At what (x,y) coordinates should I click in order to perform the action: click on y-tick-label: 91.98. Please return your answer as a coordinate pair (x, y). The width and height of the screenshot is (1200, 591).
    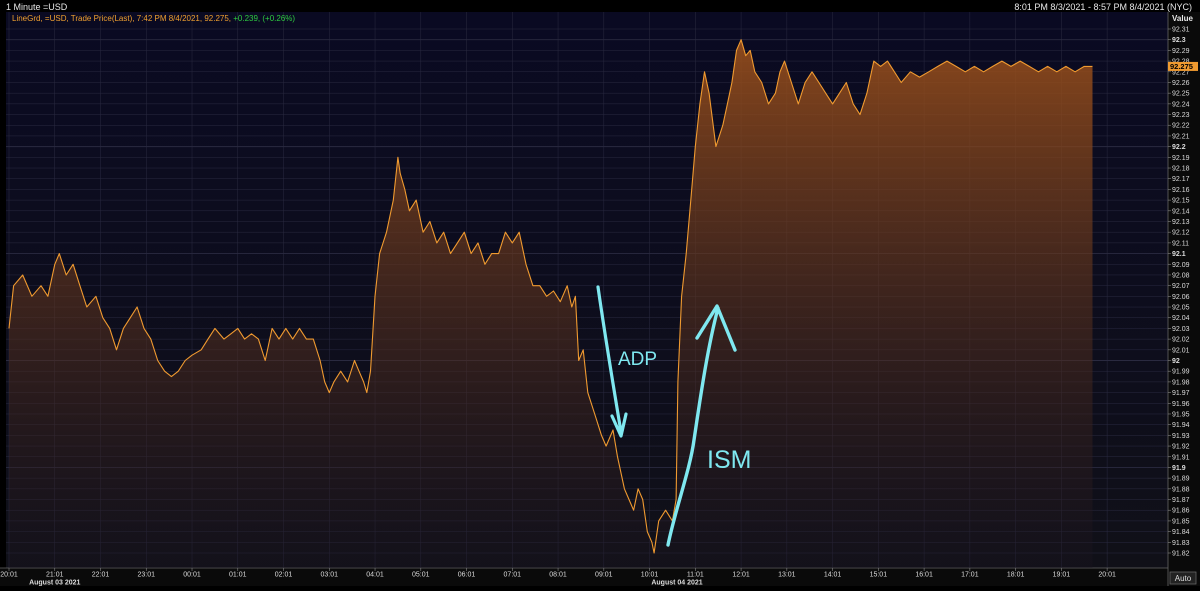
    Looking at the image, I should click on (1181, 382).